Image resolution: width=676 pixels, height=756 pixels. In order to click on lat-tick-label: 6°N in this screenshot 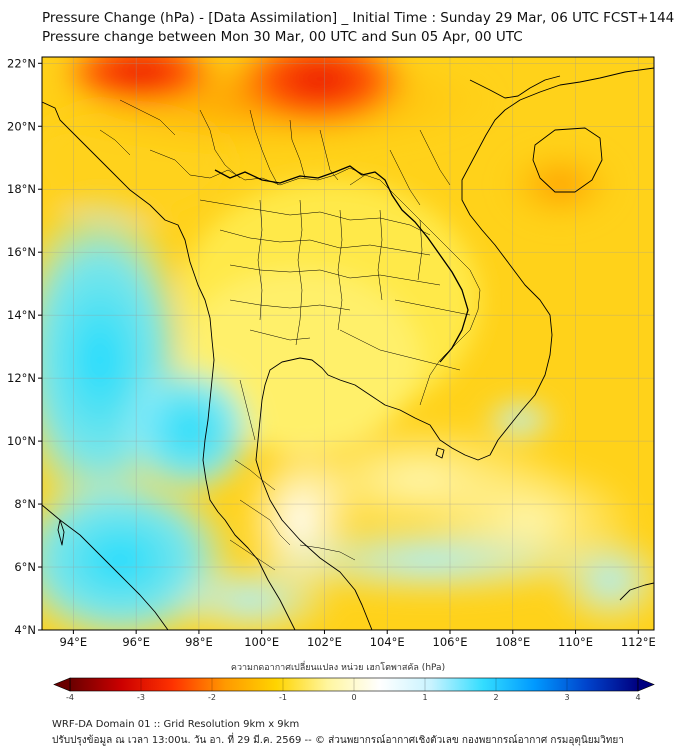, I will do `click(25, 567)`.